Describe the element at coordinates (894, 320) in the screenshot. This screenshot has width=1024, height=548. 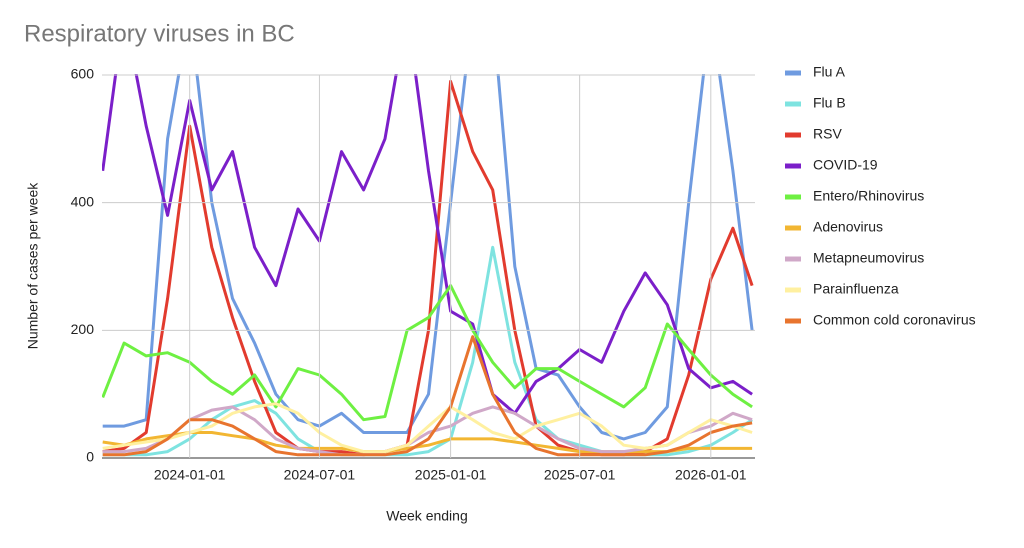
I see `legend-label: Common cold coronavirus` at that location.